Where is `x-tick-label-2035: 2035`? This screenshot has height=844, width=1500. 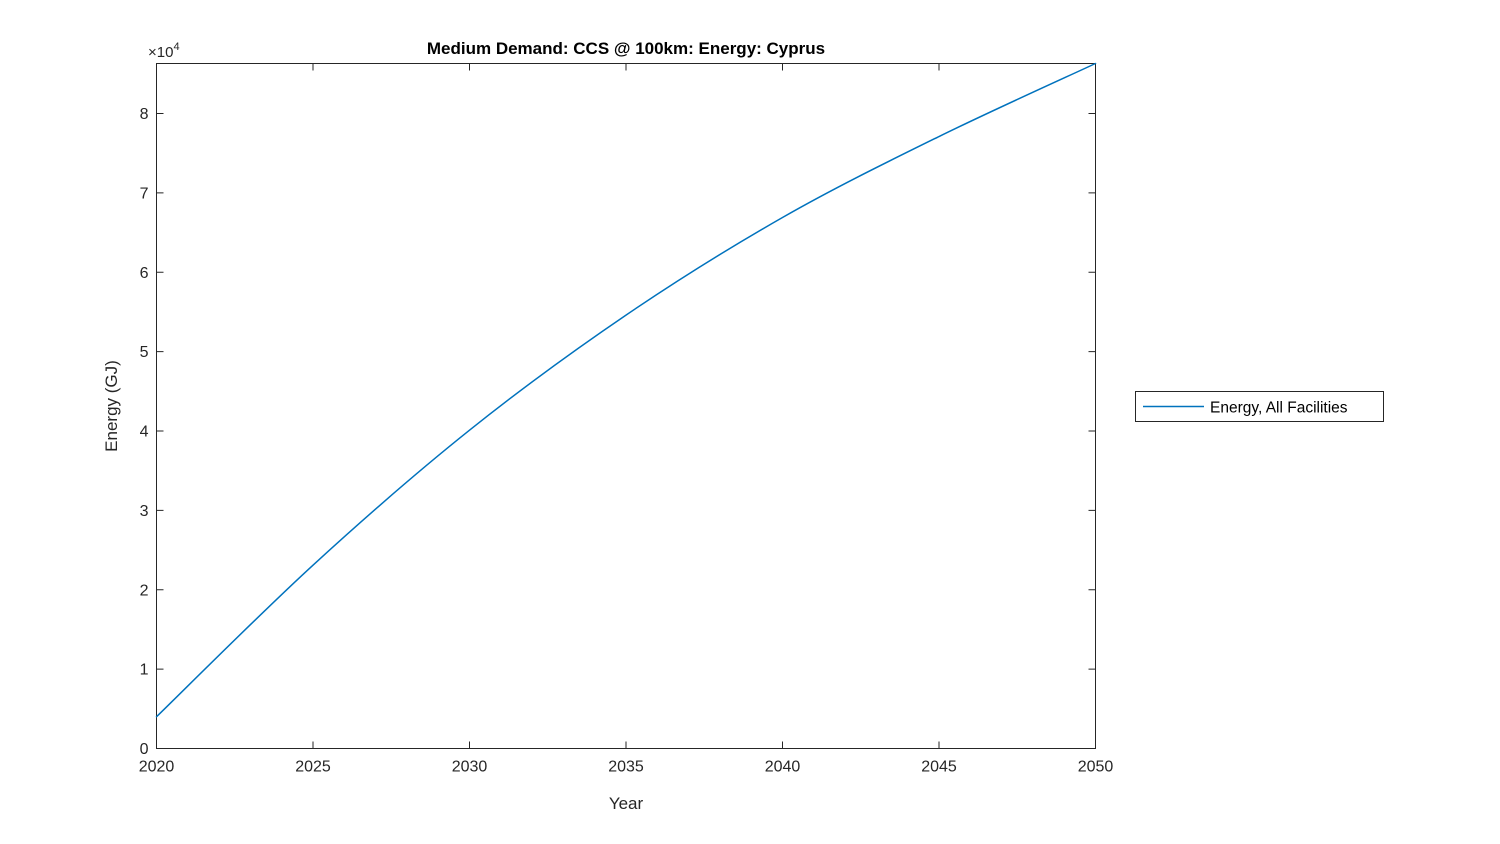
x-tick-label-2035: 2035 is located at coordinates (626, 767).